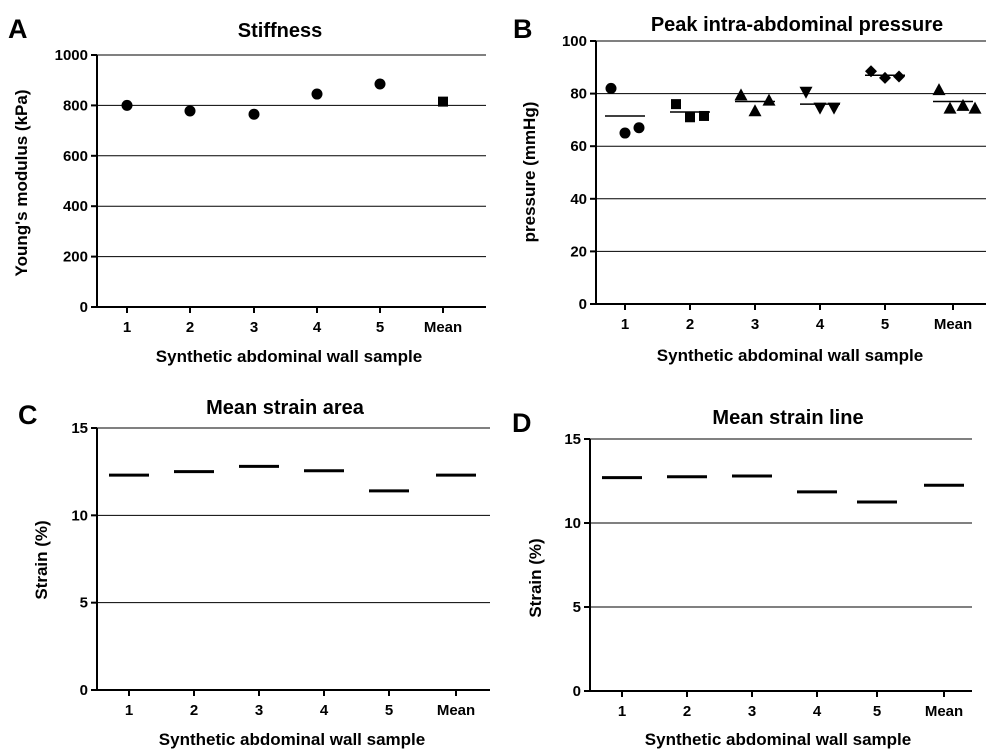  I want to click on chart-title: Peak intra-abdominal pressure, so click(797, 25).